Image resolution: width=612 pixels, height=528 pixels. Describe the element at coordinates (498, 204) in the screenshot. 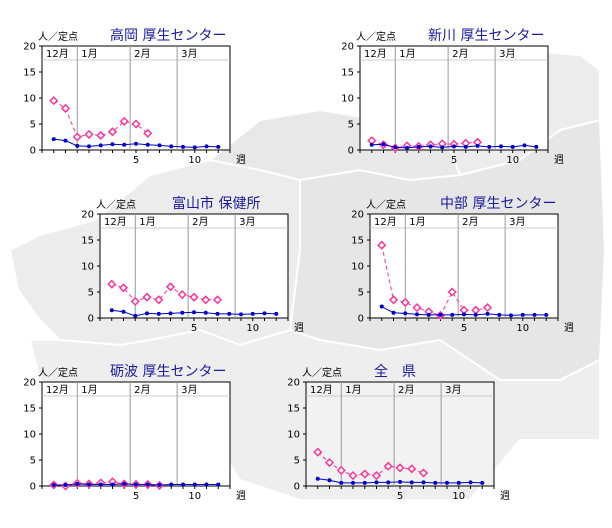

I see `chart-title: 中部 厚生センター` at that location.